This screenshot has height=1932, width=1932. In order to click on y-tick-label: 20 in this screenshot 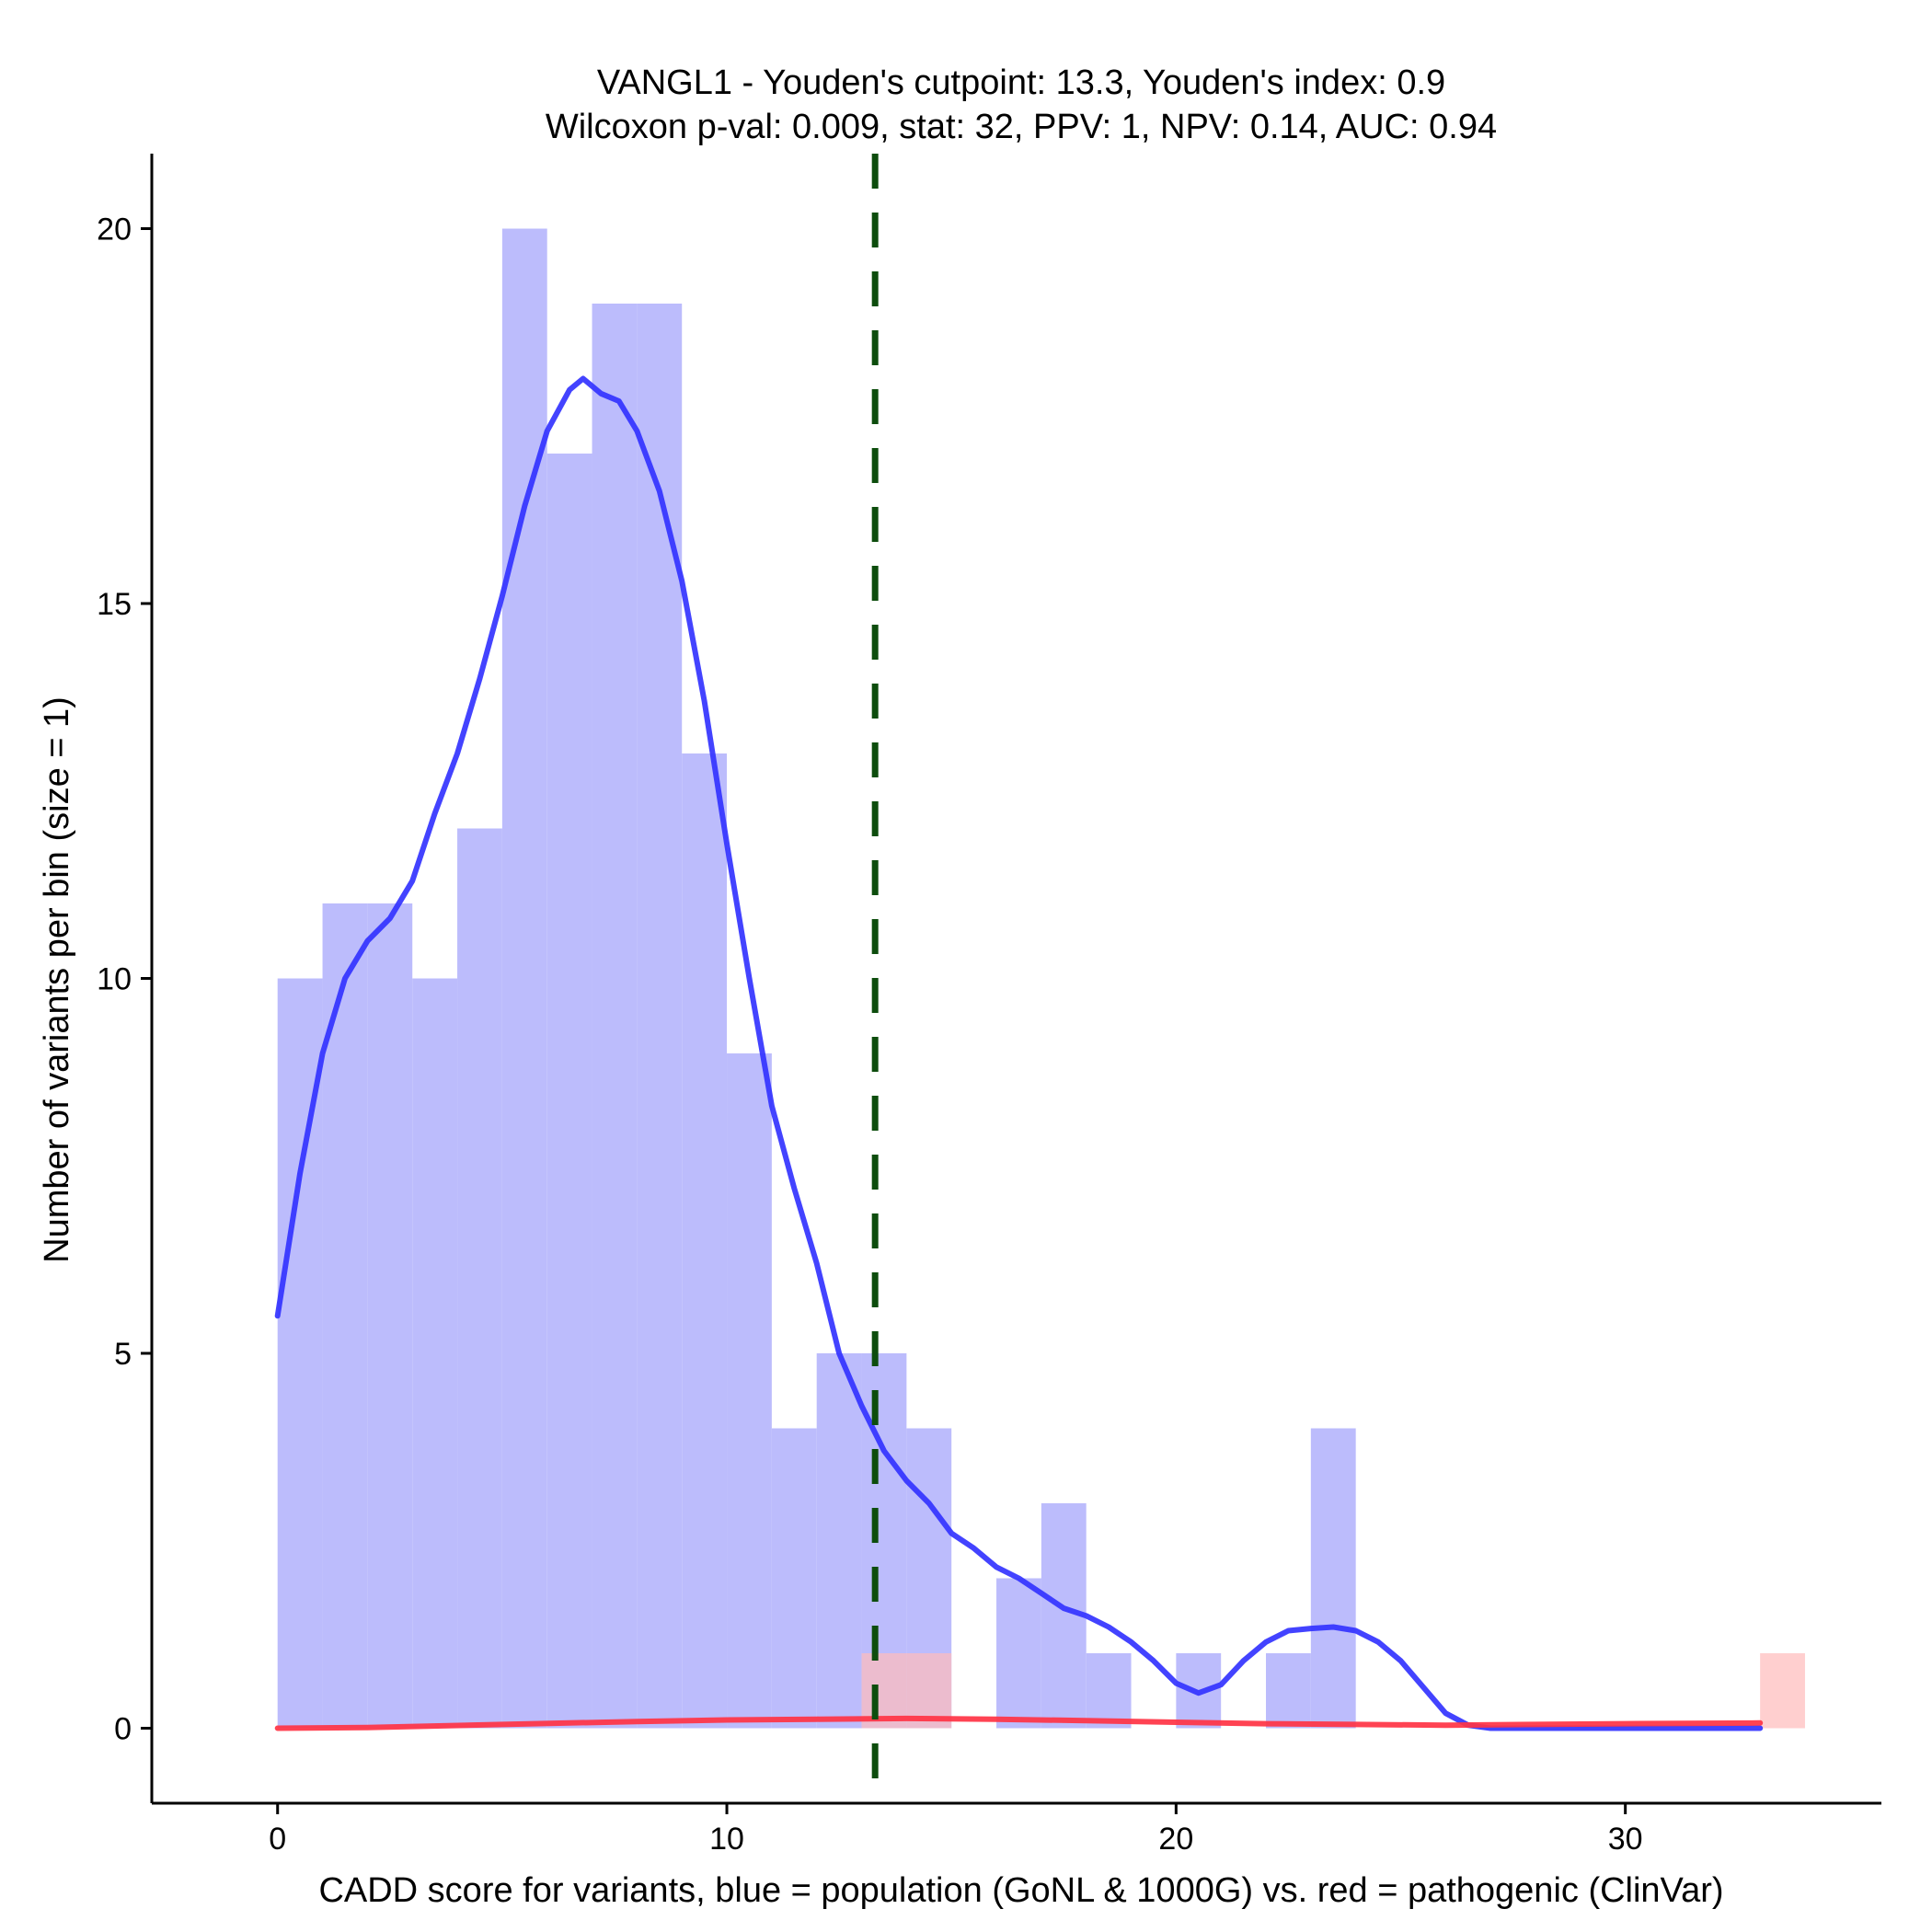, I will do `click(114, 230)`.